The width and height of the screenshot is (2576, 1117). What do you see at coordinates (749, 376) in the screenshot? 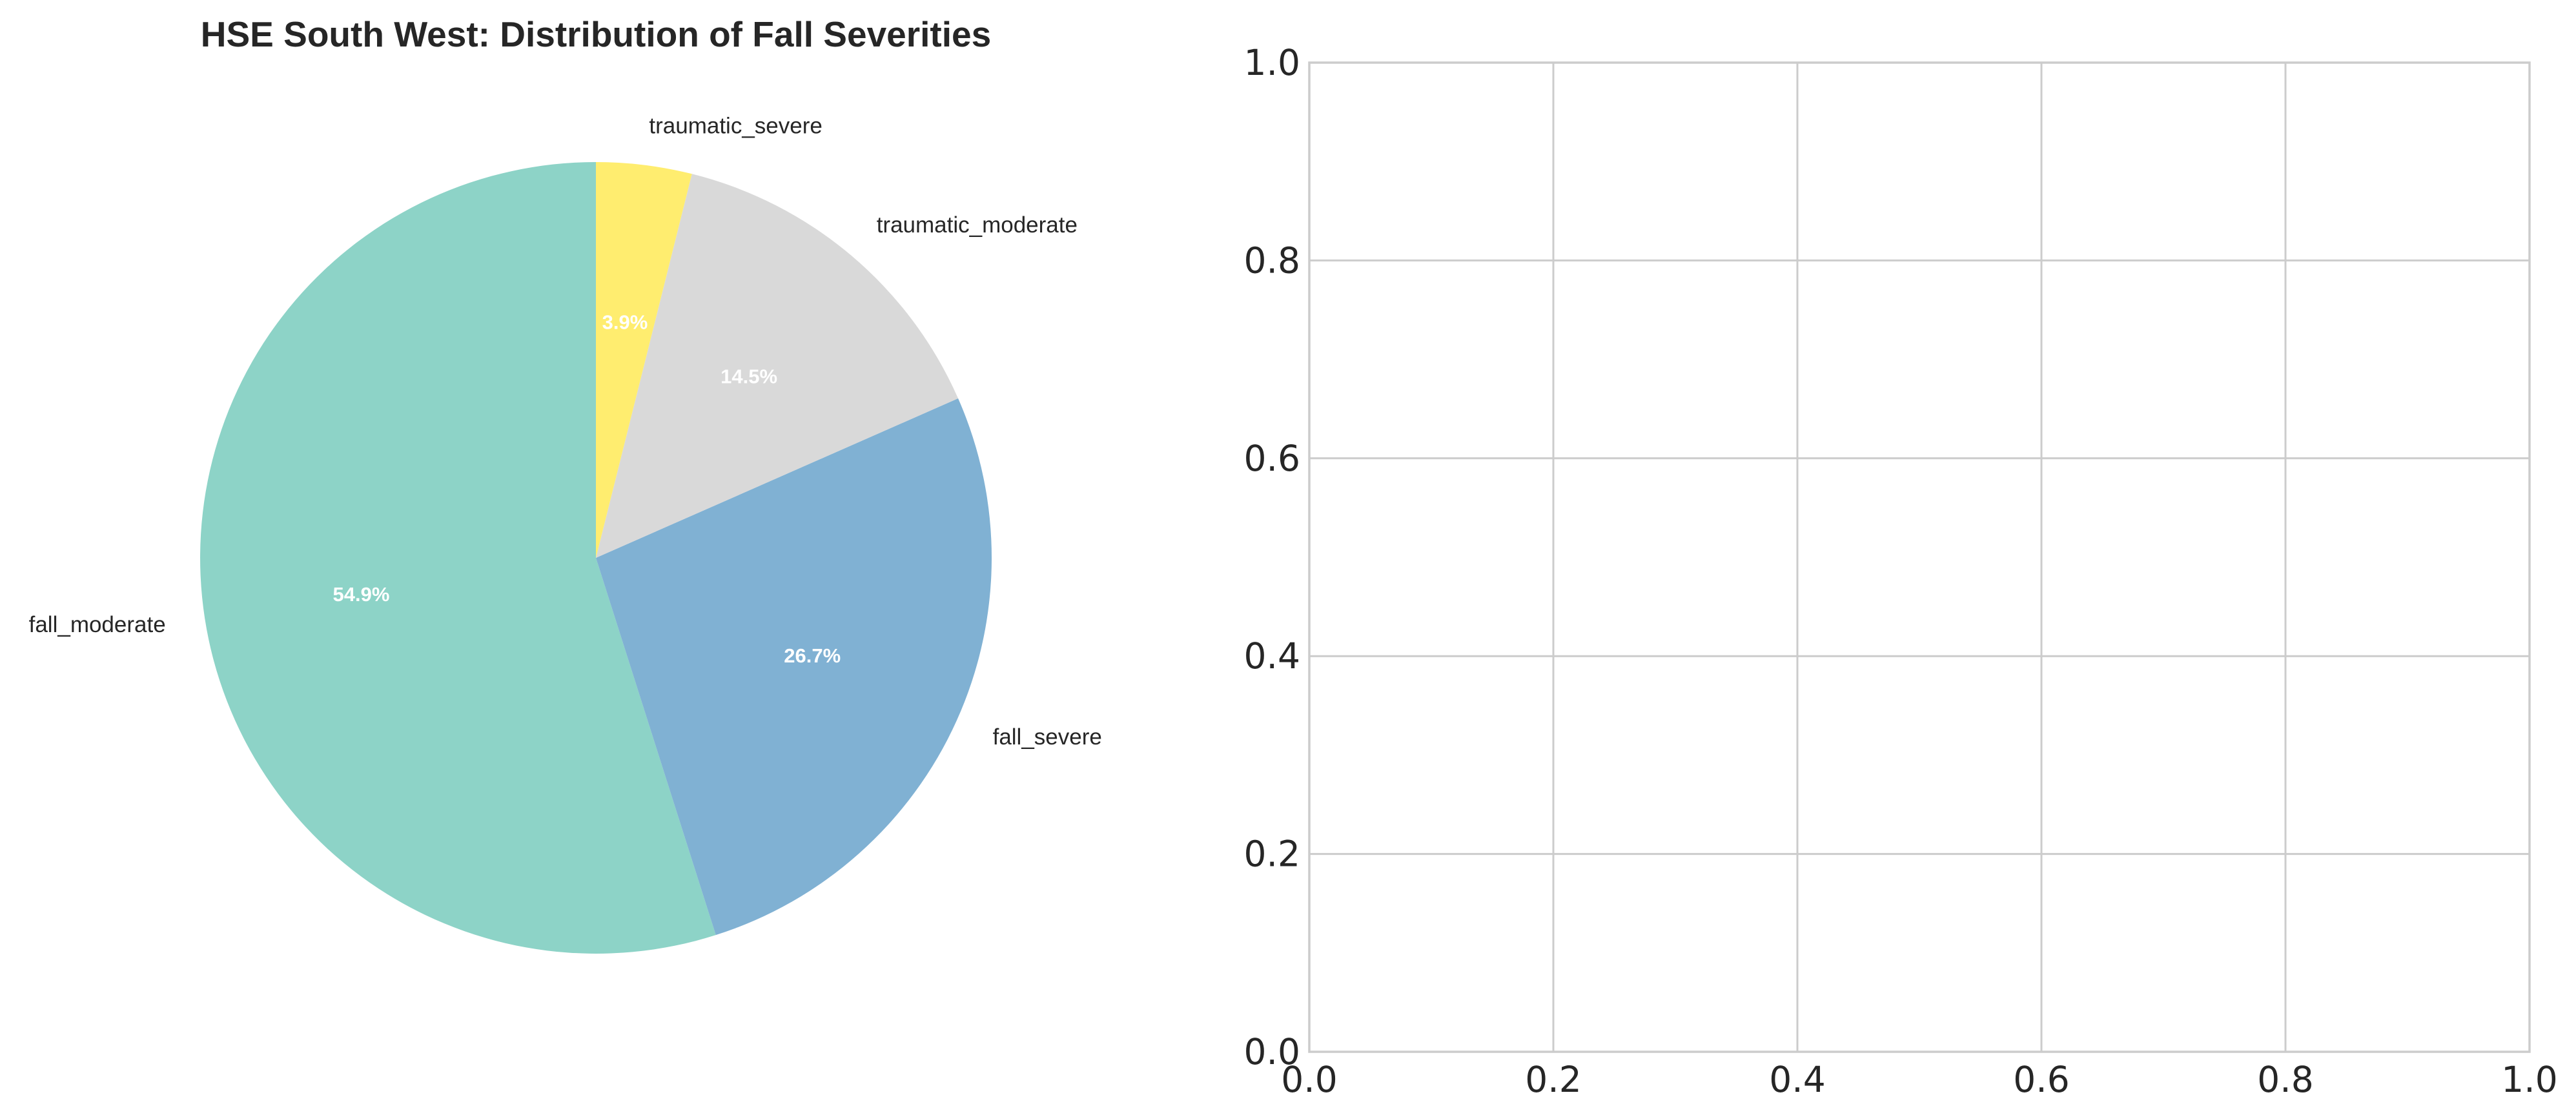
I see `pie-percent-label-traumatic-moderate: 14.5%` at bounding box center [749, 376].